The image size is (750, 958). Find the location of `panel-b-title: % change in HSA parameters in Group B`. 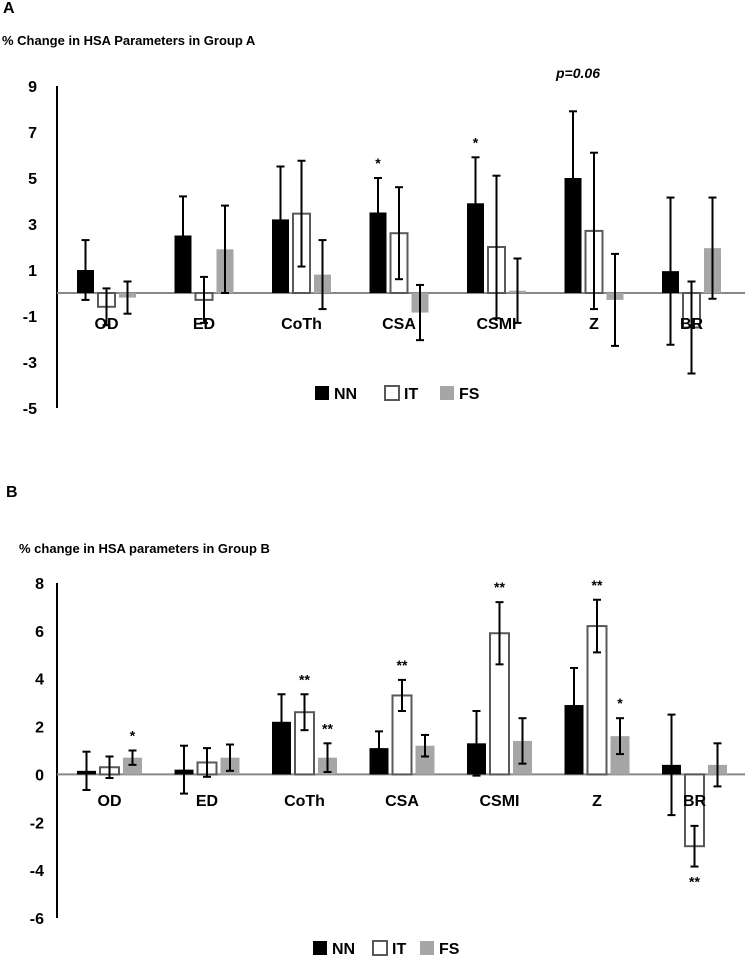

panel-b-title: % change in HSA parameters in Group B is located at coordinates (144, 548).